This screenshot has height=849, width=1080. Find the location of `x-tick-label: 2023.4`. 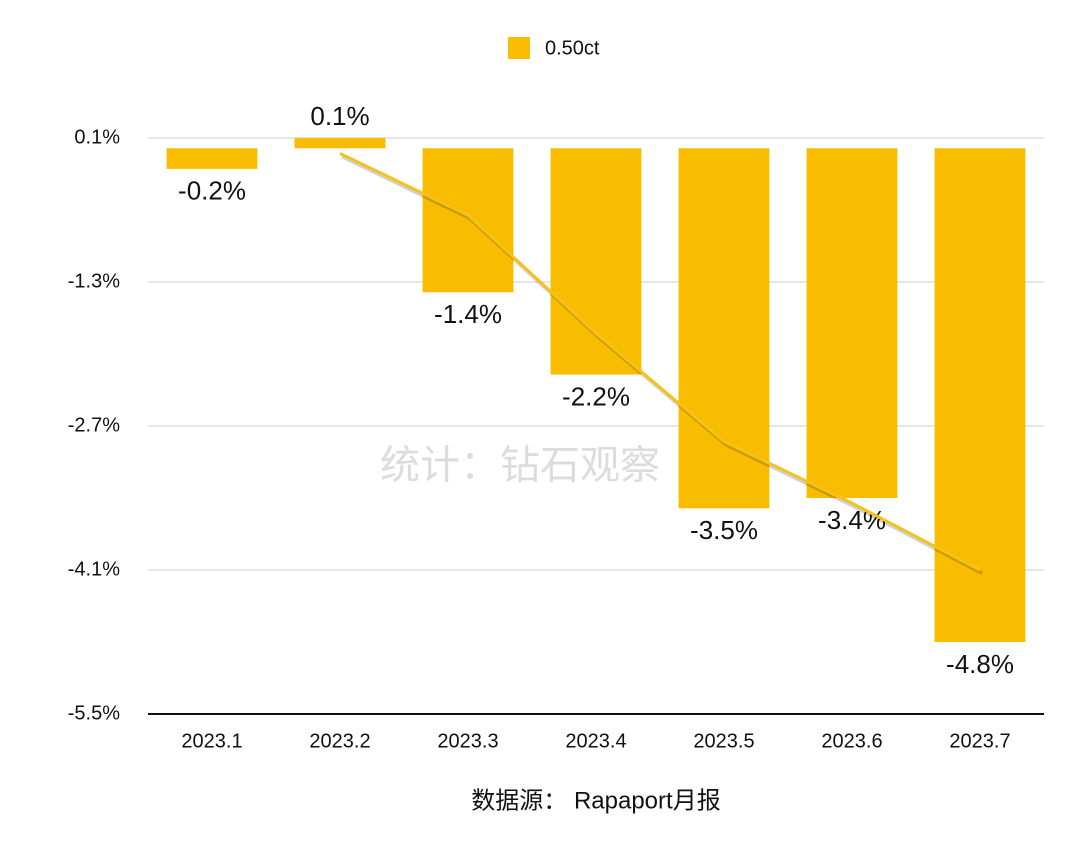

x-tick-label: 2023.4 is located at coordinates (595, 741).